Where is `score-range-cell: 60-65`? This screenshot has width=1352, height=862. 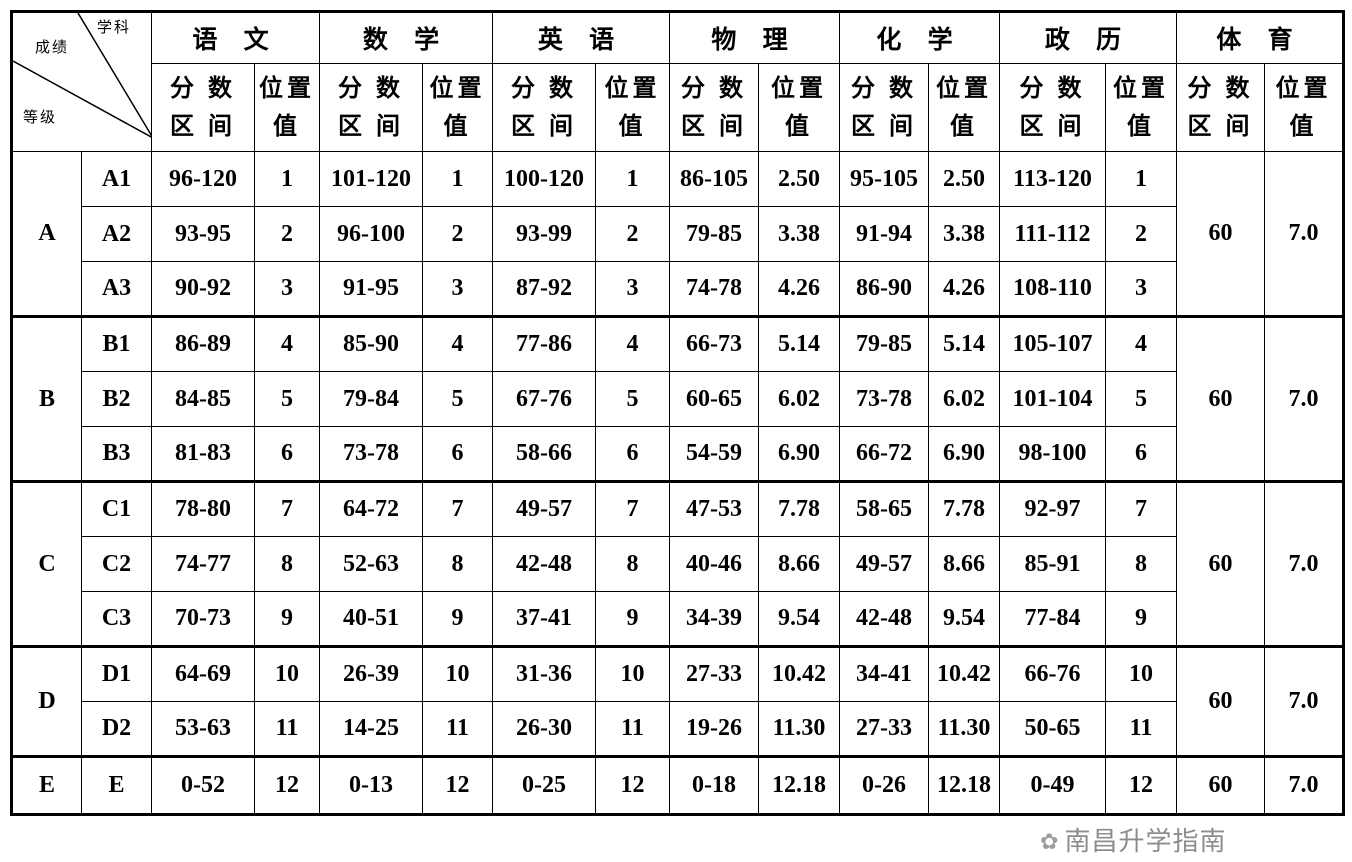 score-range-cell: 60-65 is located at coordinates (714, 399).